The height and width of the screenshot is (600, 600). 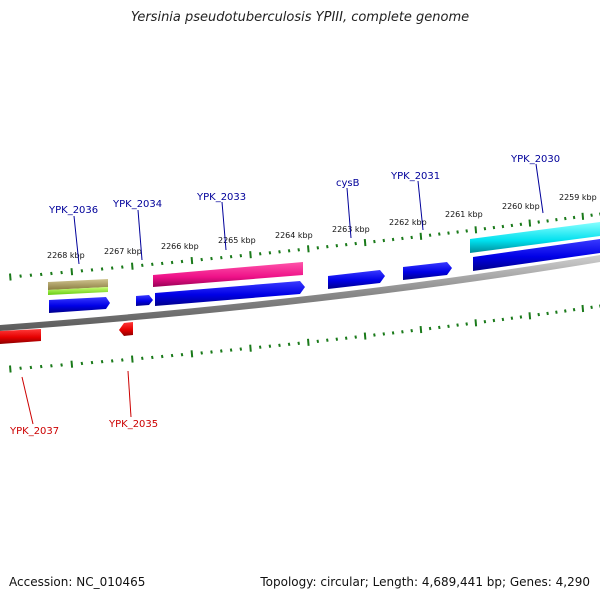 What do you see at coordinates (76, 240) in the screenshot?
I see `leader-ypk-2036` at bounding box center [76, 240].